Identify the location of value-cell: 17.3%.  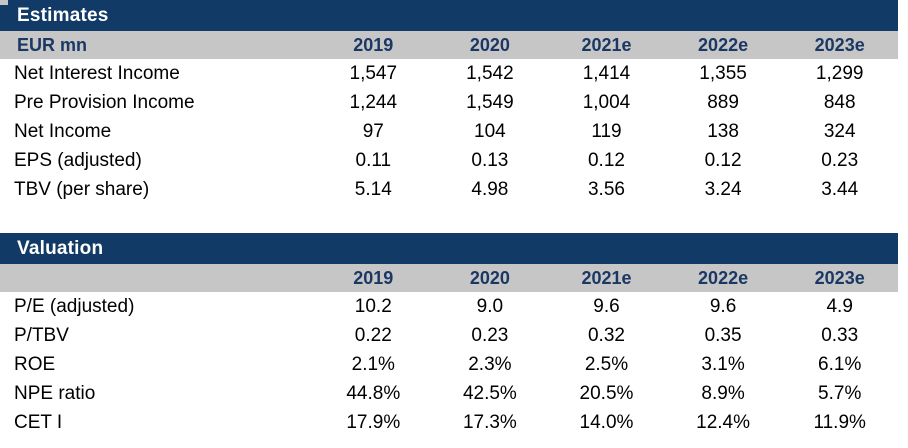
(490, 422).